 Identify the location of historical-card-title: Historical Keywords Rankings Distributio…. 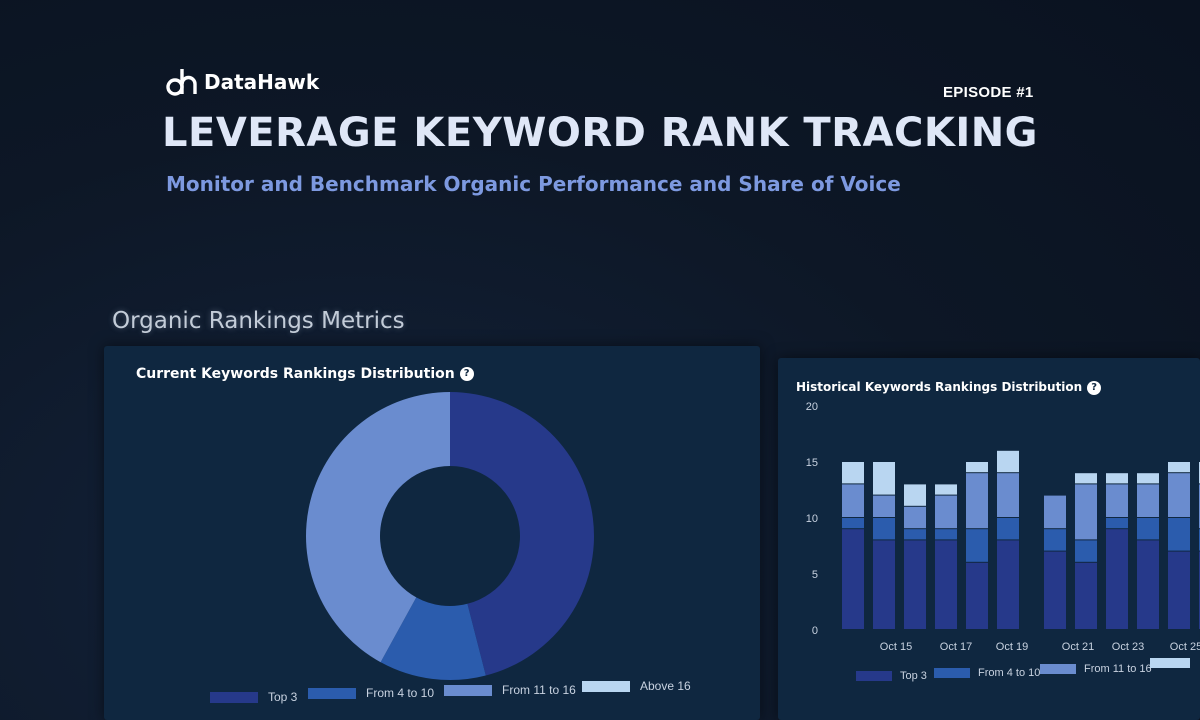
(949, 387).